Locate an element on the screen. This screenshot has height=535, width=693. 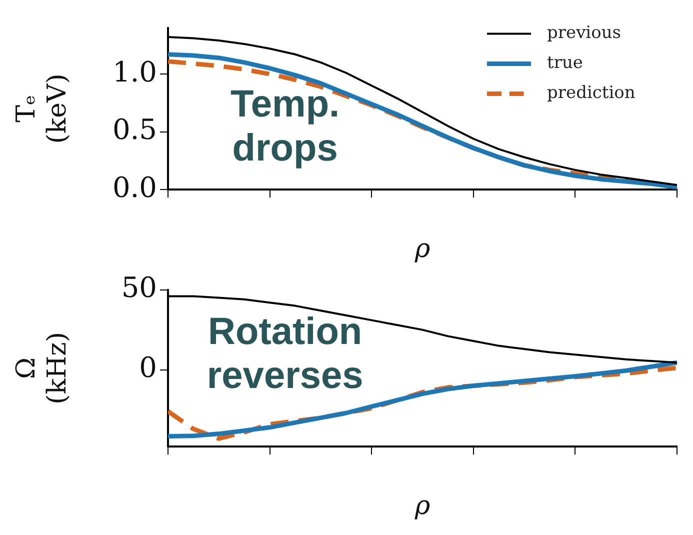
y-tick-label: 0.0 is located at coordinates (134, 187).